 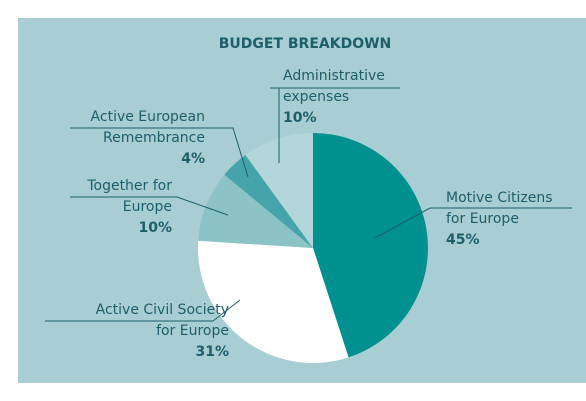 What do you see at coordinates (212, 352) in the screenshot?
I see `value-label: 31%` at bounding box center [212, 352].